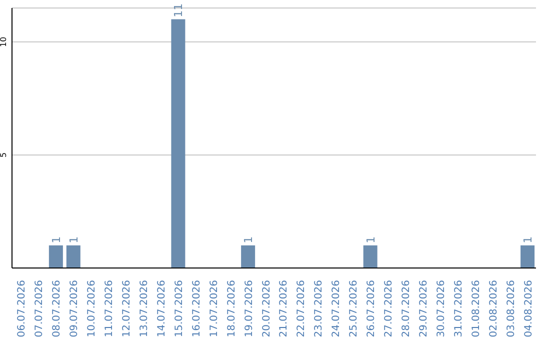 This screenshot has height=340, width=540. Describe the element at coordinates (441, 309) in the screenshot. I see `x-tick-label: 30.07.2026` at that location.